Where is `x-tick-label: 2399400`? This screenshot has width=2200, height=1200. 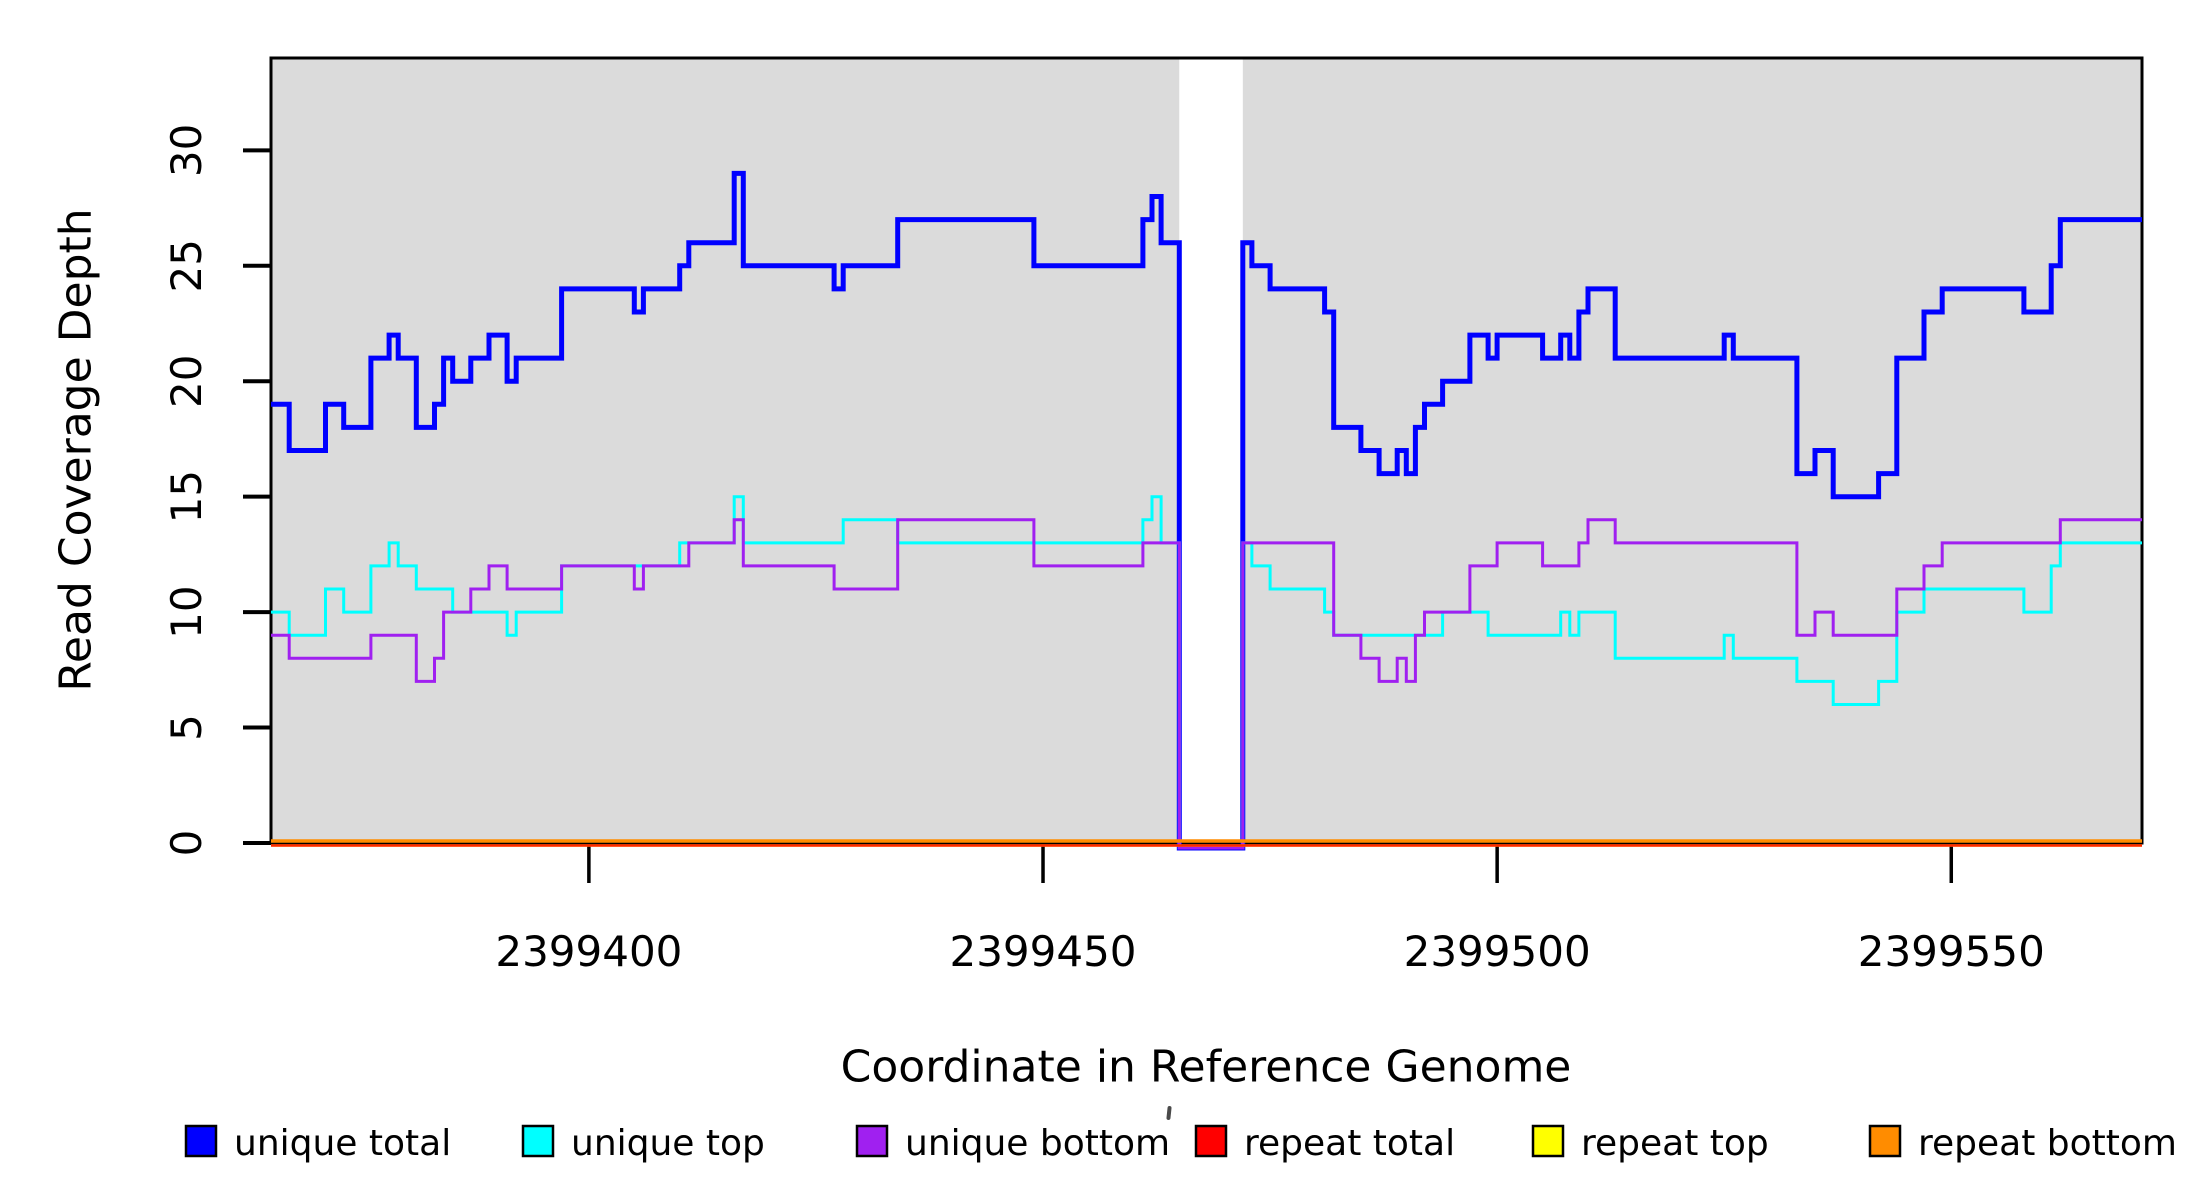
x-tick-label: 2399400 is located at coordinates (588, 951).